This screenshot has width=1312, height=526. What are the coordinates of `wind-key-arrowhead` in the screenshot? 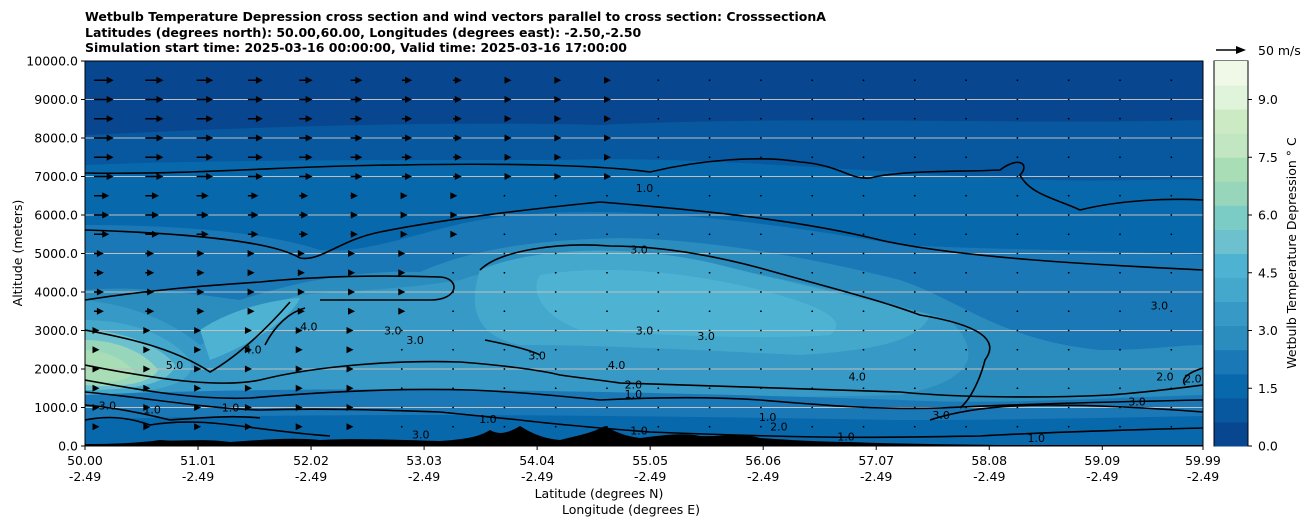 It's located at (1241, 50).